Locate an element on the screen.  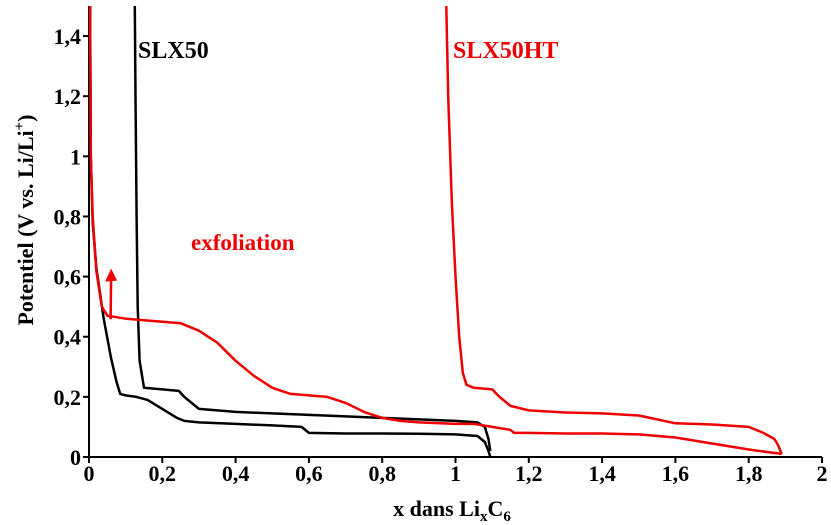
y-tick-label: 0,8 is located at coordinates (68, 216).